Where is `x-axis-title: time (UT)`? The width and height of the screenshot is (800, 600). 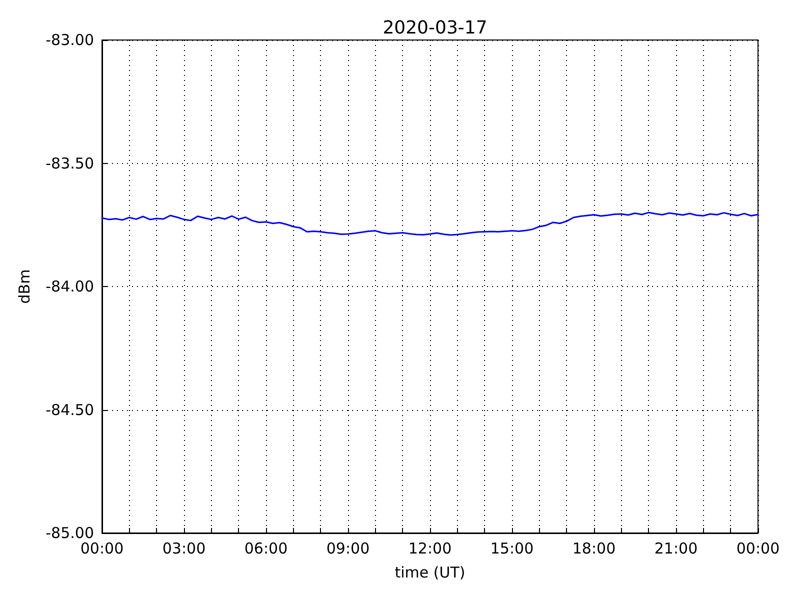
x-axis-title: time (UT) is located at coordinates (430, 573).